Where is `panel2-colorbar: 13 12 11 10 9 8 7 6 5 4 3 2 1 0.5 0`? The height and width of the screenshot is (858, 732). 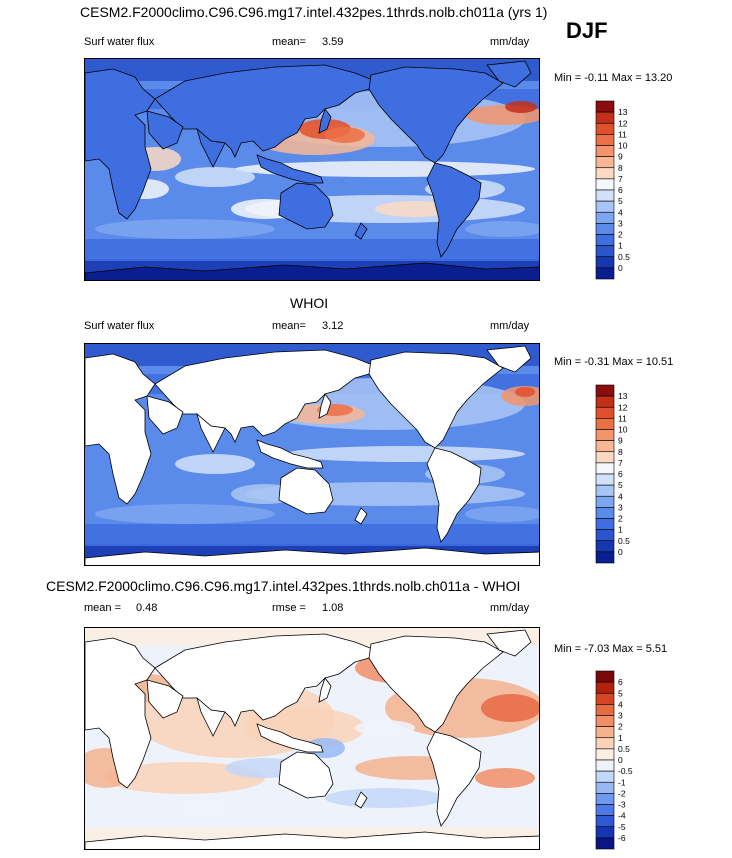
panel2-colorbar: 13 12 11 10 9 8 7 6 5 4 3 2 1 0.5 0 is located at coordinates (612, 474).